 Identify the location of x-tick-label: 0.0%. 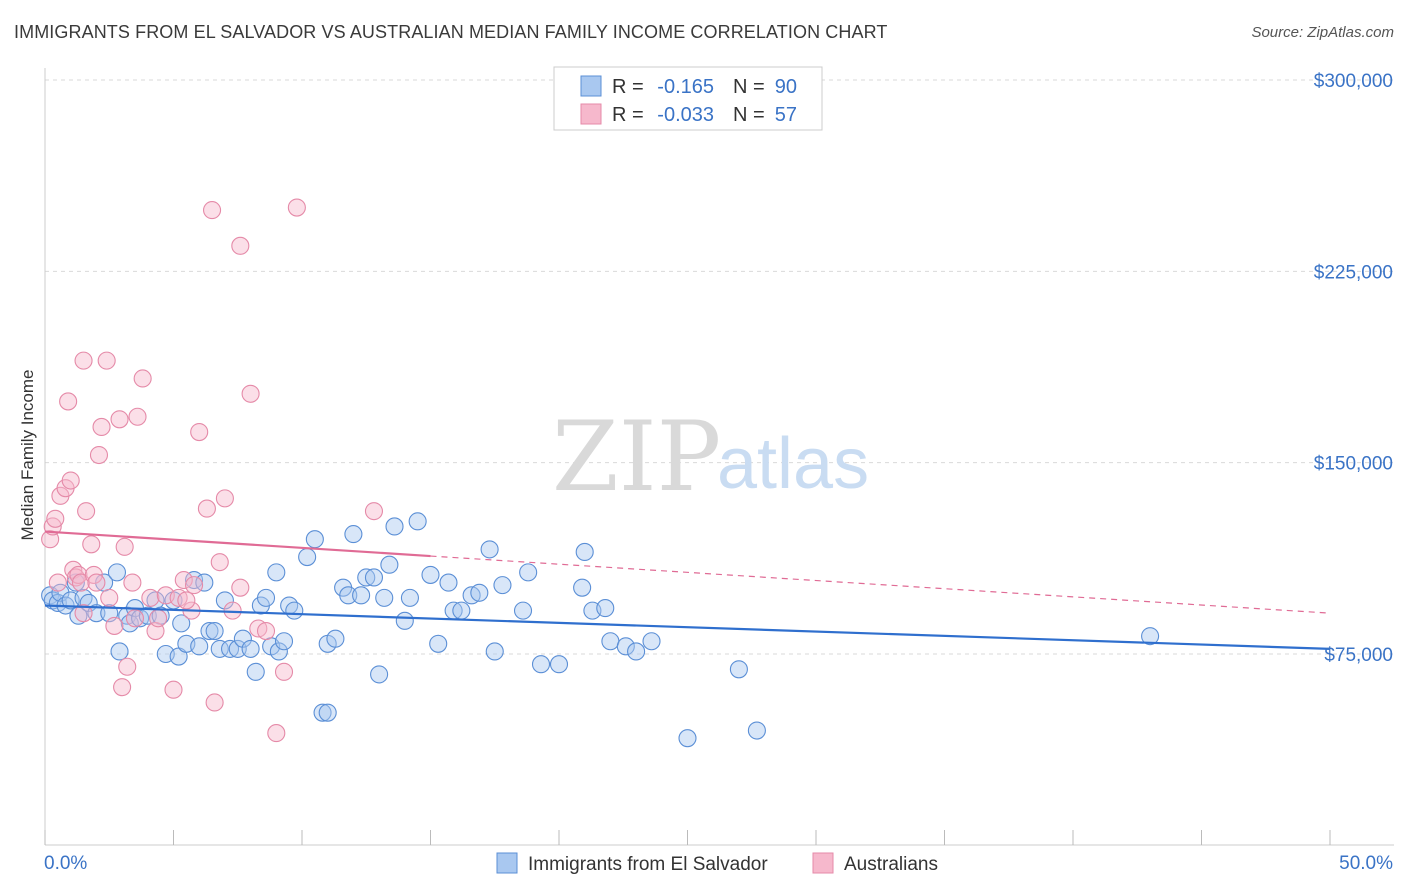
(65, 863).